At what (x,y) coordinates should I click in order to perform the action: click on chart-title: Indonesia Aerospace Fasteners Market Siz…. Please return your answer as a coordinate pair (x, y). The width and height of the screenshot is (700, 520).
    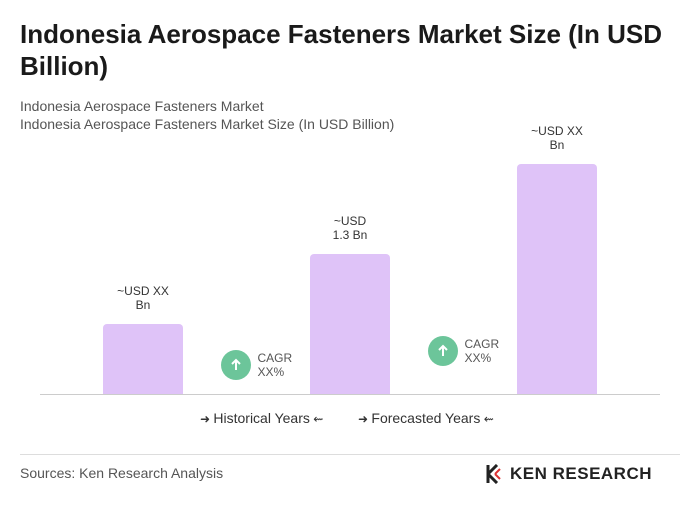
    Looking at the image, I should click on (341, 50).